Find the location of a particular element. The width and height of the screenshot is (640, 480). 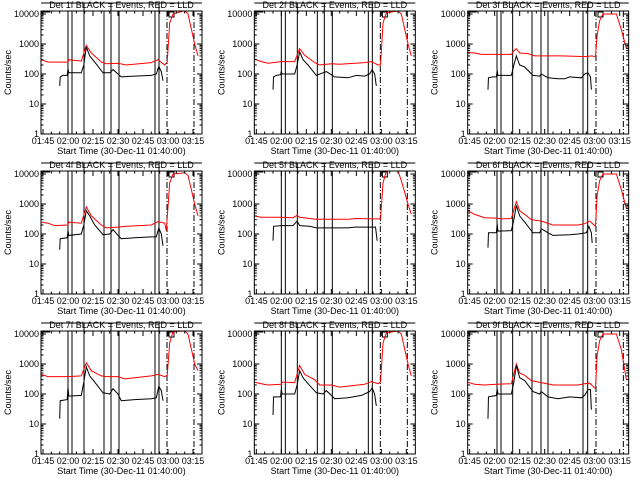

panel-title: Det 7f BLACK = Events, RED = LLD is located at coordinates (121, 325).